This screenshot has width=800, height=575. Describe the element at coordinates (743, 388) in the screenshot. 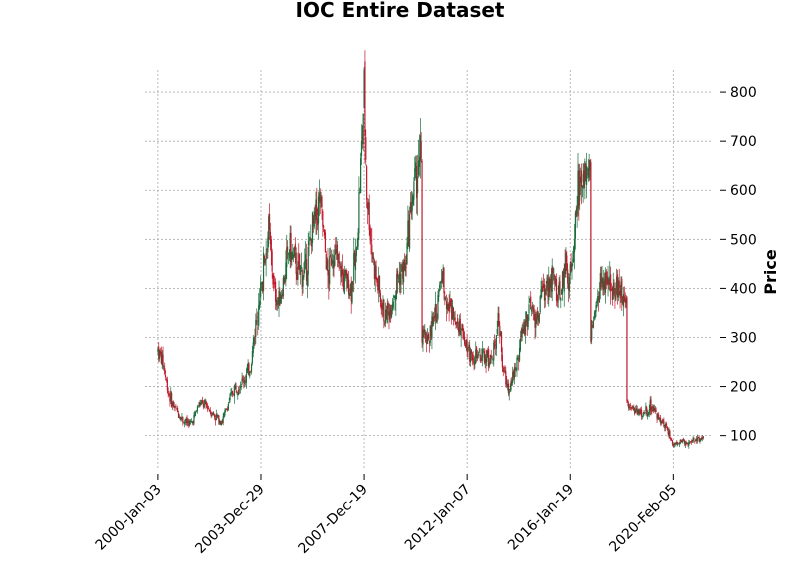

I see `y-tick-label: 200` at that location.